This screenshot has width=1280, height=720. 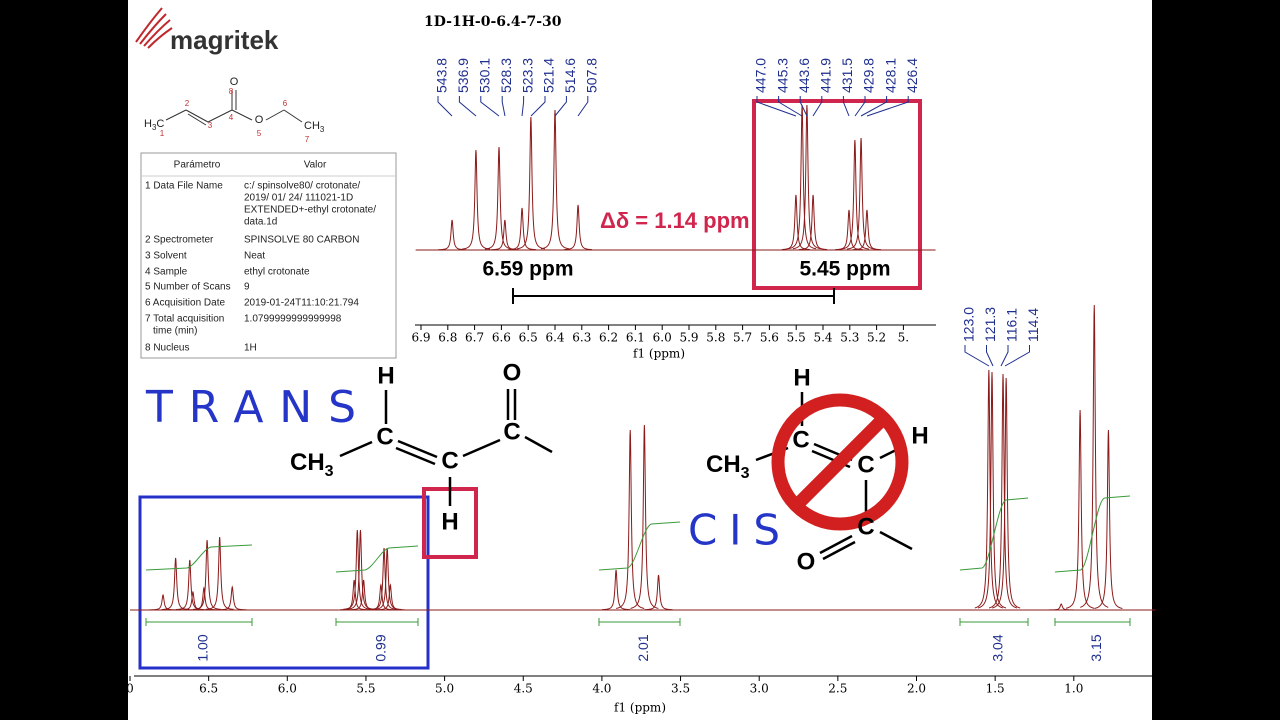 What do you see at coordinates (1092, 622) in the screenshot?
I see `integral-bracket` at bounding box center [1092, 622].